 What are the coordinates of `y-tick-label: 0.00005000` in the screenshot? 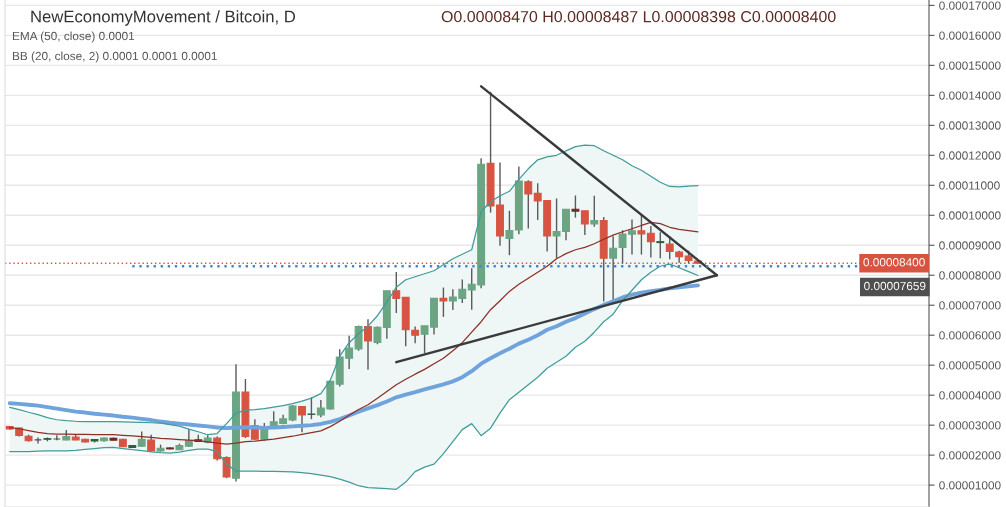 It's located at (970, 365).